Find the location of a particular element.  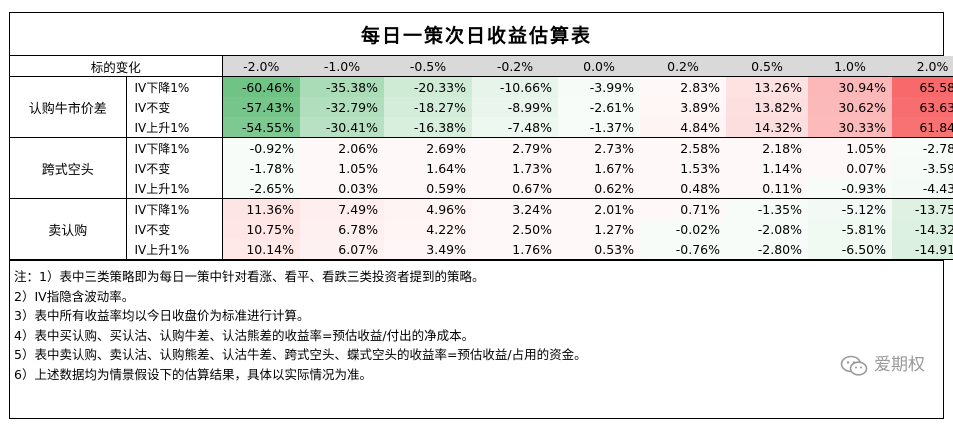

note-line: 注：1）表中三类策略即为每日一策中针对看涨、看平、看跌三类投资者提到的策略。 is located at coordinates (249, 276).